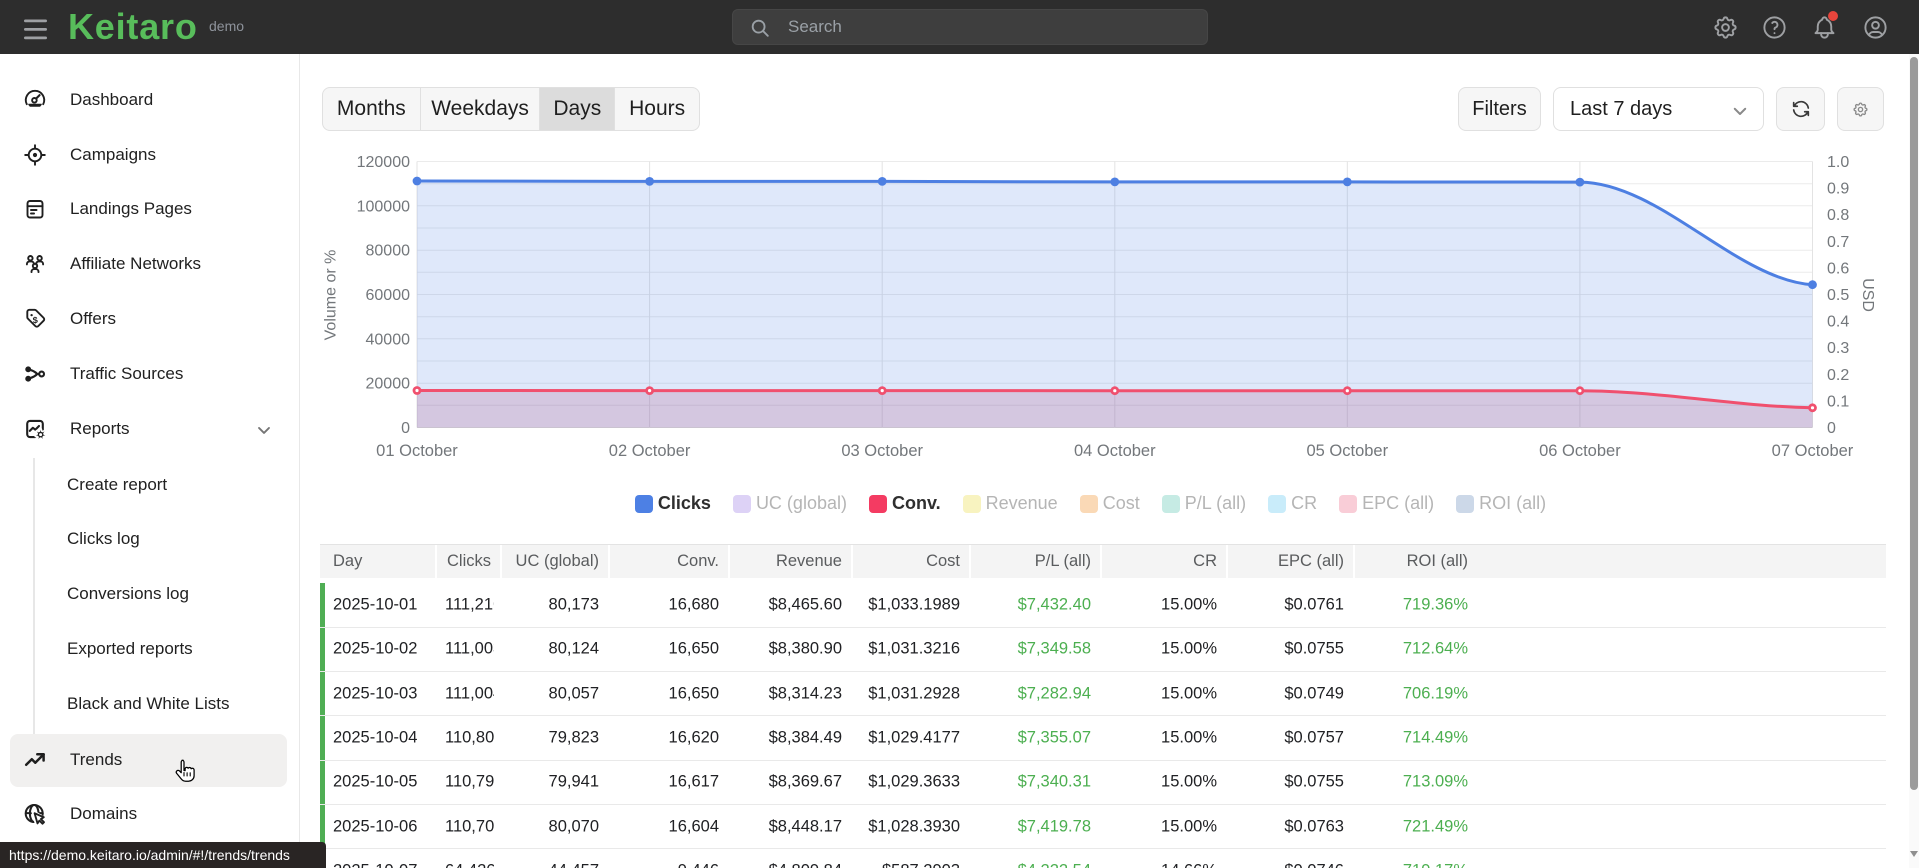  What do you see at coordinates (383, 162) in the screenshot?
I see `svg-text: 120000` at bounding box center [383, 162].